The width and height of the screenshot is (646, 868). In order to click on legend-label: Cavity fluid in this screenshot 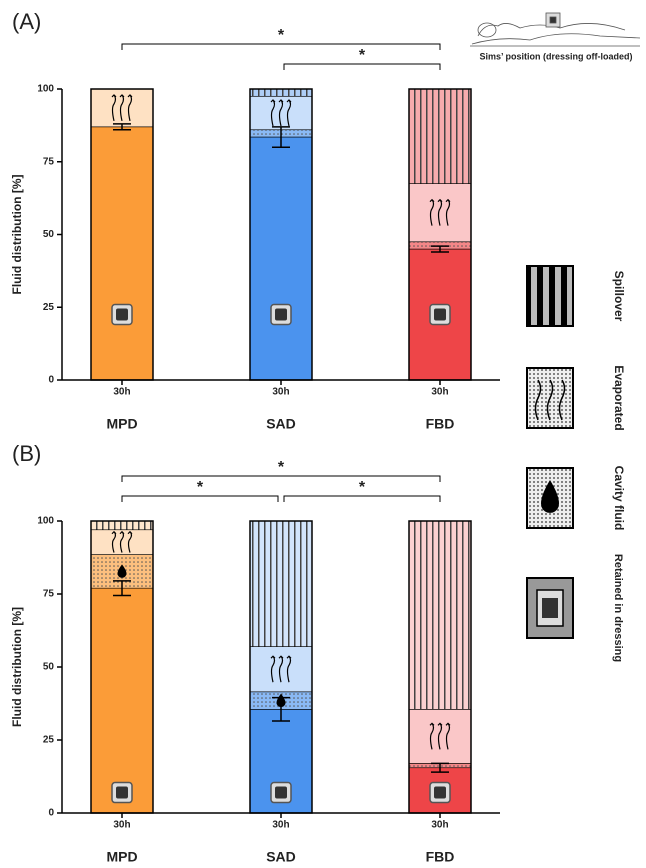, I will do `click(619, 498)`.